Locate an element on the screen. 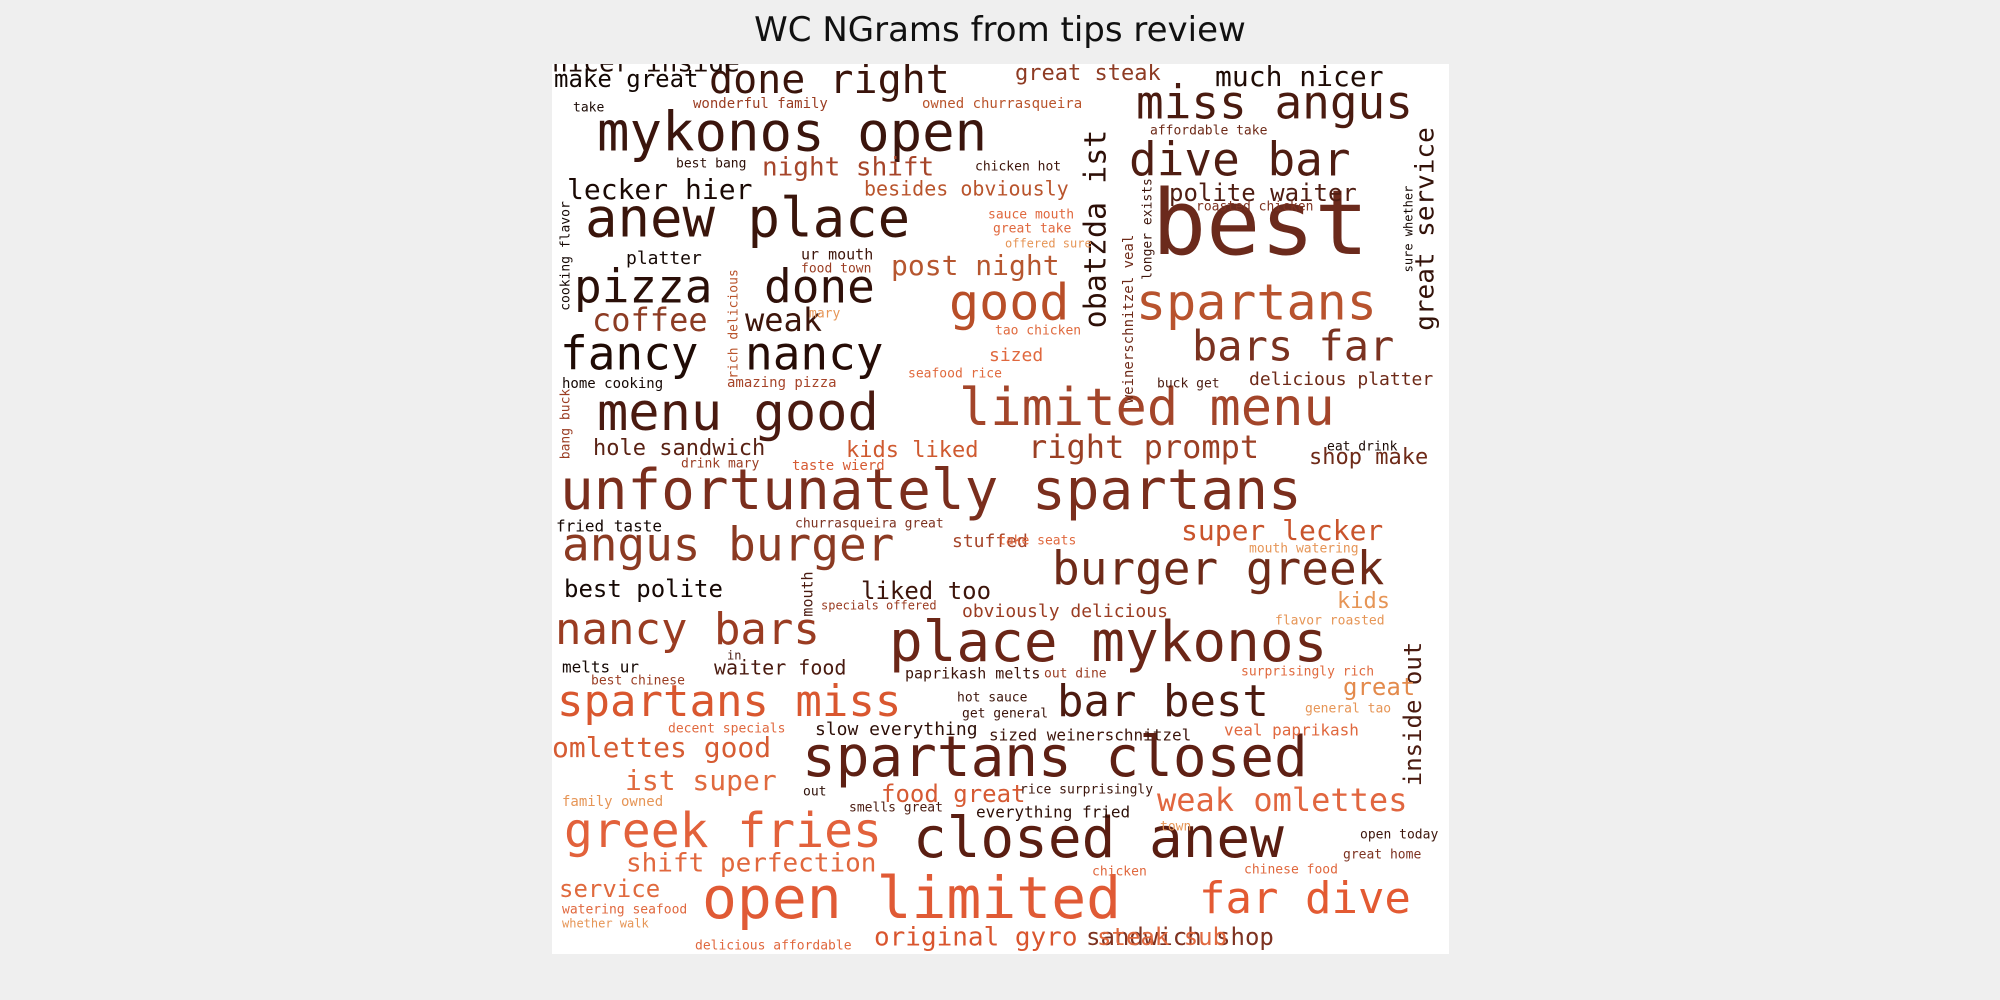 The height and width of the screenshot is (1000, 2000). cloud-word-sure-whether: sure whether is located at coordinates (1409, 229).